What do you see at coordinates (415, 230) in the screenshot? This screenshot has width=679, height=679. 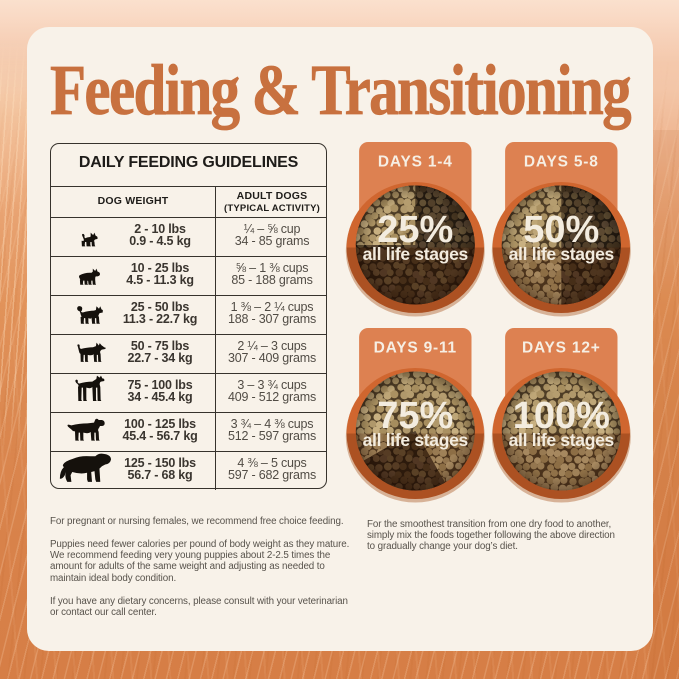 I see `svg-text: 25%` at bounding box center [415, 230].